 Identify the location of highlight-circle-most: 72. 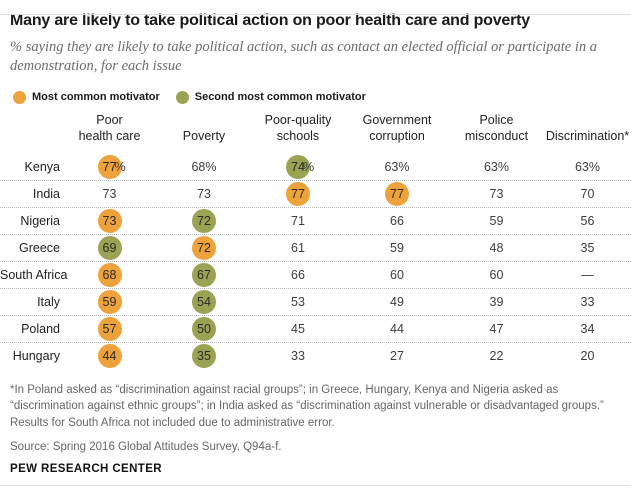
(204, 247).